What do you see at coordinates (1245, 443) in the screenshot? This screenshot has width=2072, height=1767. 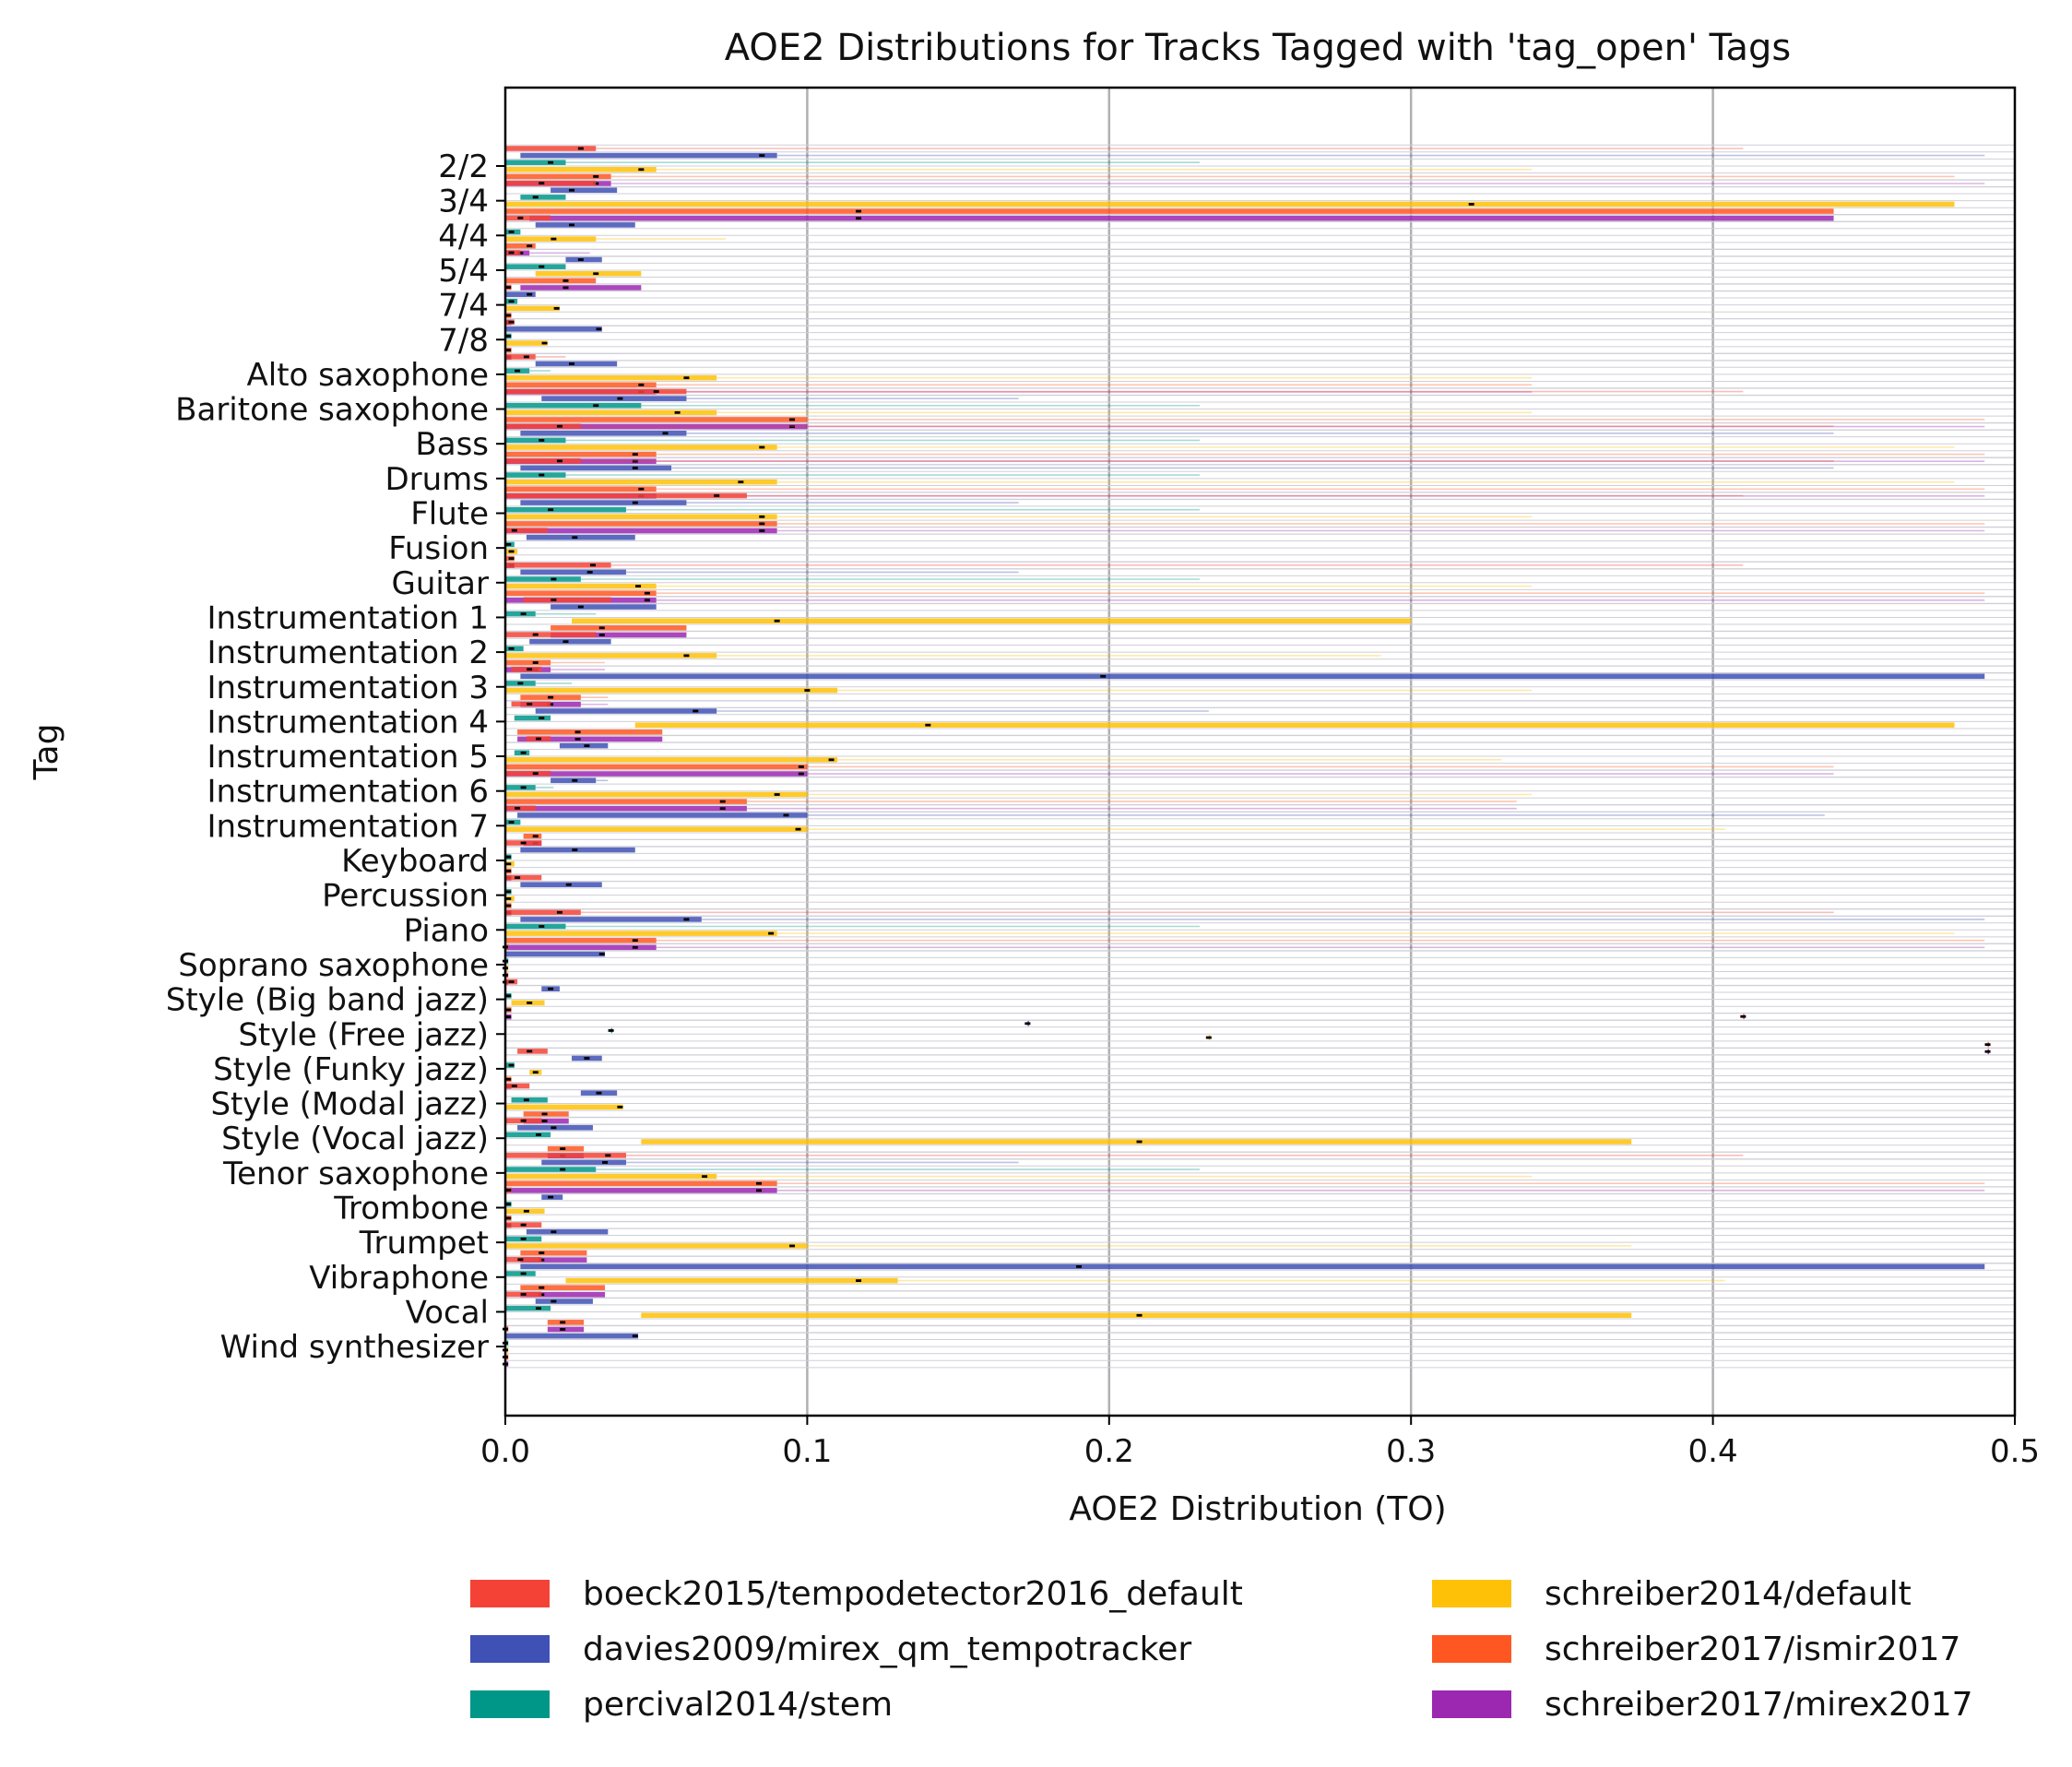 I see `box-group` at bounding box center [1245, 443].